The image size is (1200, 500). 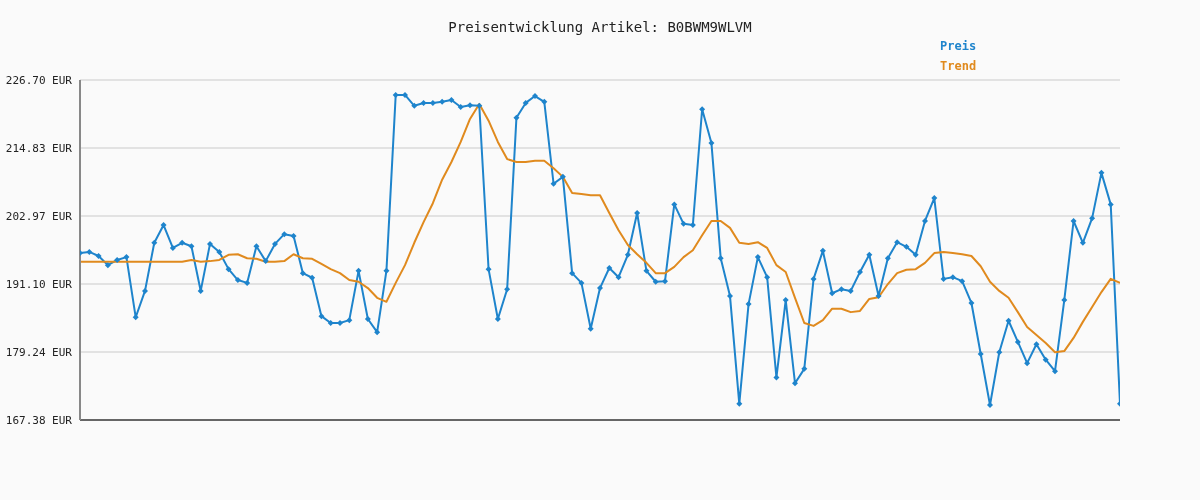 What do you see at coordinates (39, 80) in the screenshot?
I see `y-tick-label: 226.70 EUR` at bounding box center [39, 80].